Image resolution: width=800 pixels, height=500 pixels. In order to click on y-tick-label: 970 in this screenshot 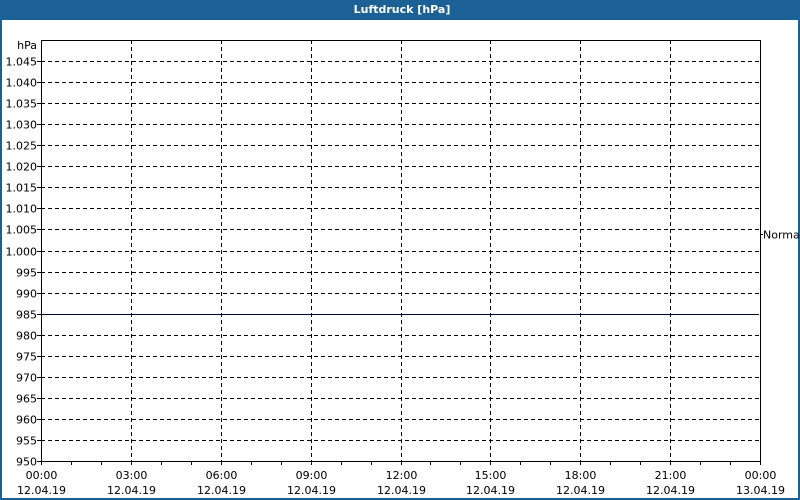, I will do `click(26, 378)`.